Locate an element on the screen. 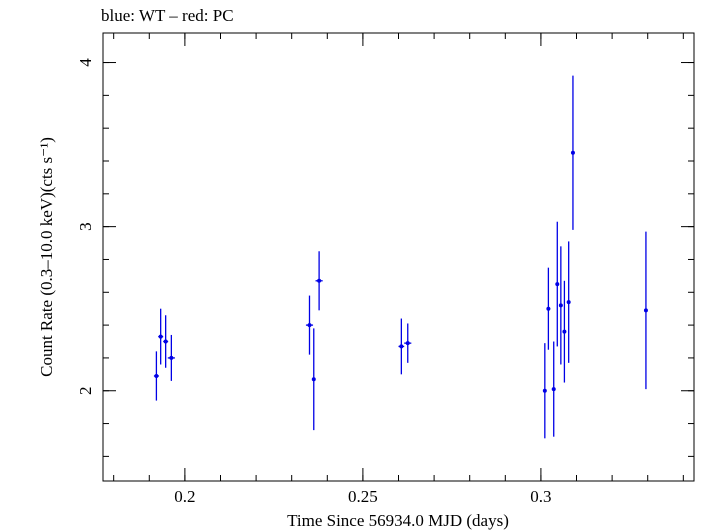 The width and height of the screenshot is (709, 532). chart-title: blue: WT – red: PC is located at coordinates (167, 15).